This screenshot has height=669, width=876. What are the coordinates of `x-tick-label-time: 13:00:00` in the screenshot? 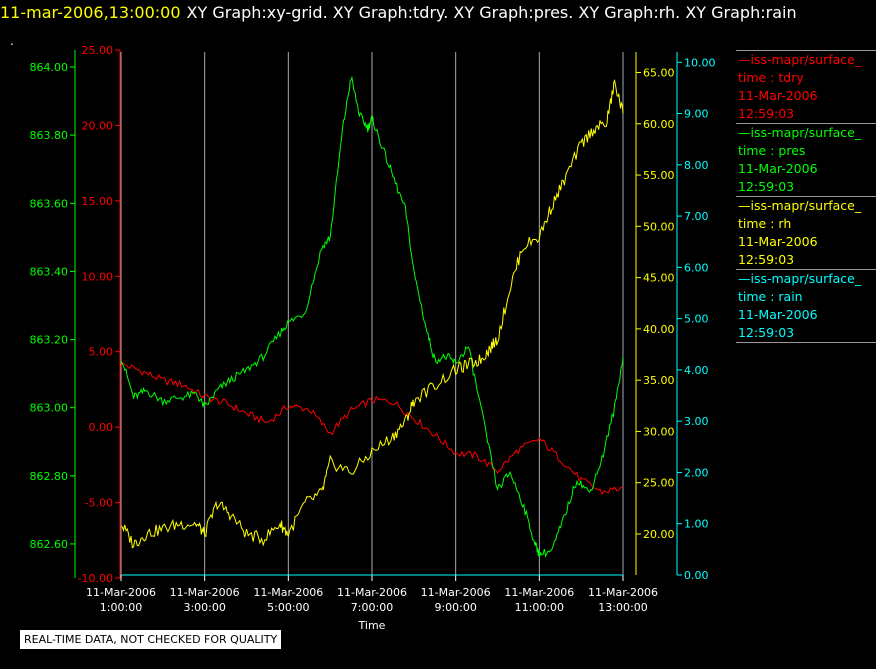 It's located at (622, 607).